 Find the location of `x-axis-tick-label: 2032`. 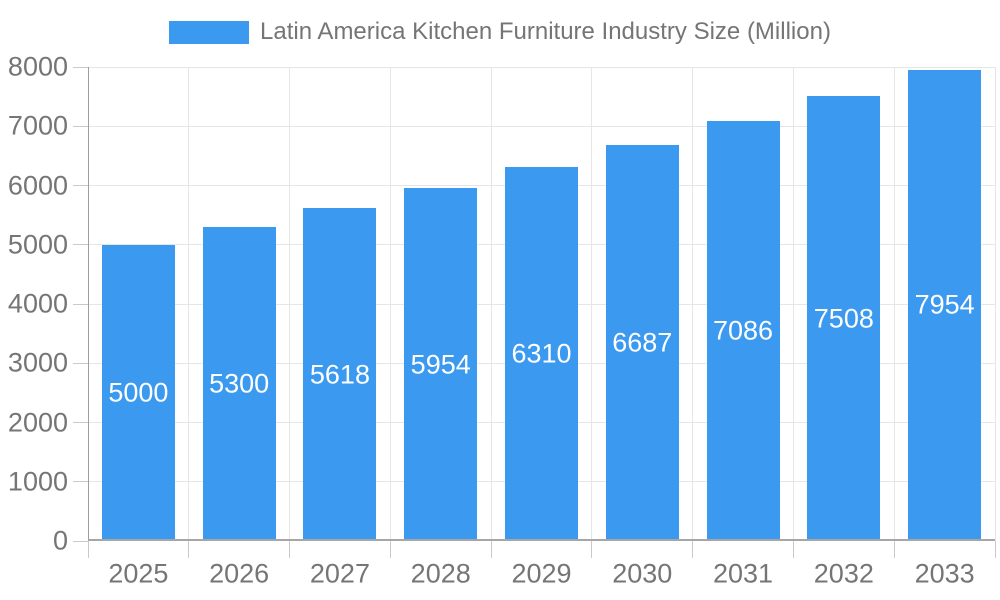

x-axis-tick-label: 2032 is located at coordinates (843, 573).